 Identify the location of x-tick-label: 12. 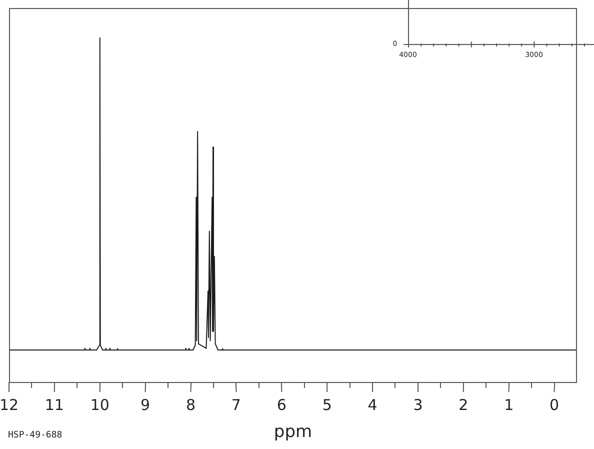
(9, 405).